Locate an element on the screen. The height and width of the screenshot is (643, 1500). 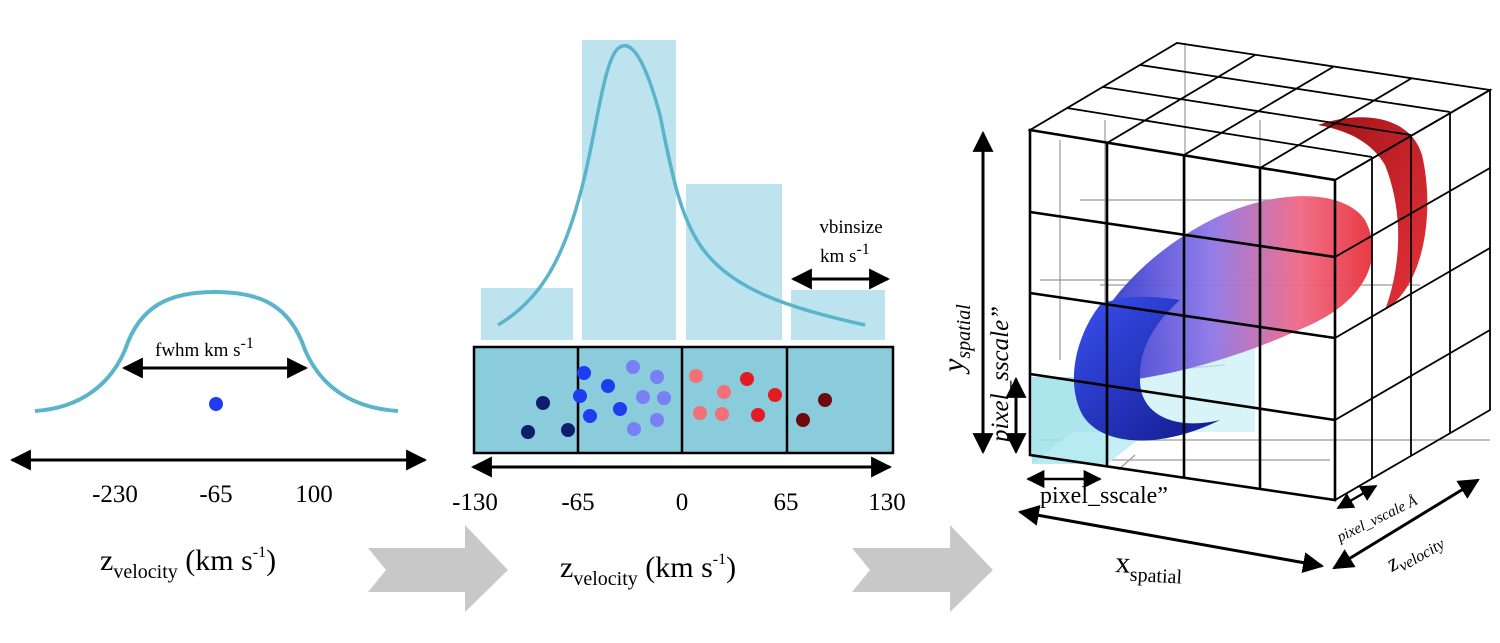
fwhm-label: fwhm km s-1 is located at coordinates (204, 348).